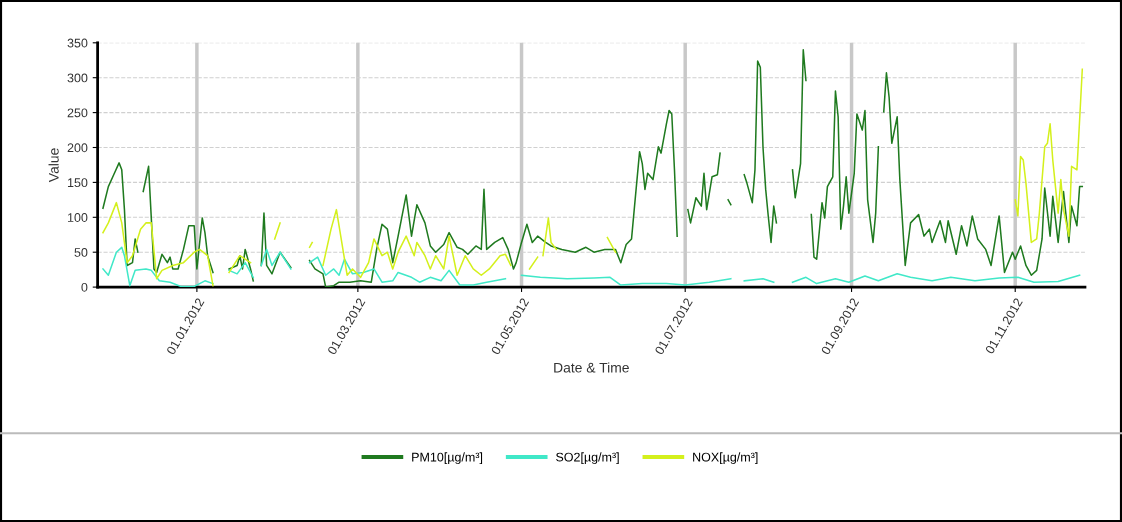 The height and width of the screenshot is (522, 1122). What do you see at coordinates (77, 43) in the screenshot?
I see `y-tick-label: 350` at bounding box center [77, 43].